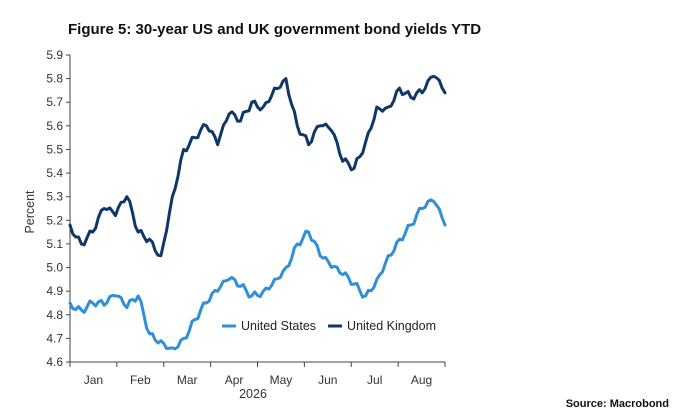  Describe the element at coordinates (54, 173) in the screenshot. I see `y-tick-label: 5.4` at that location.